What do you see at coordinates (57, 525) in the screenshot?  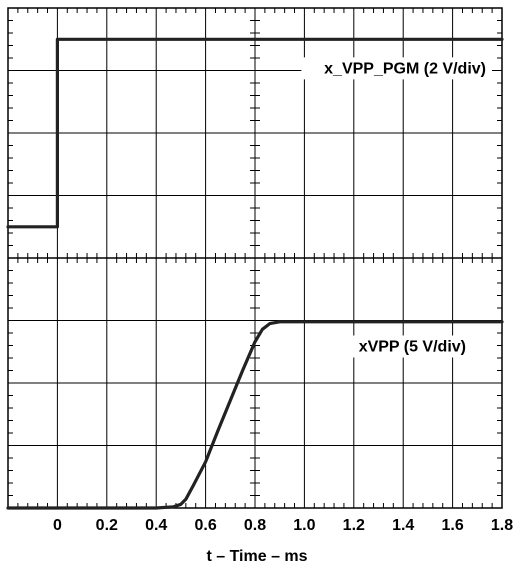 I see `x-tick-label: 0` at bounding box center [57, 525].